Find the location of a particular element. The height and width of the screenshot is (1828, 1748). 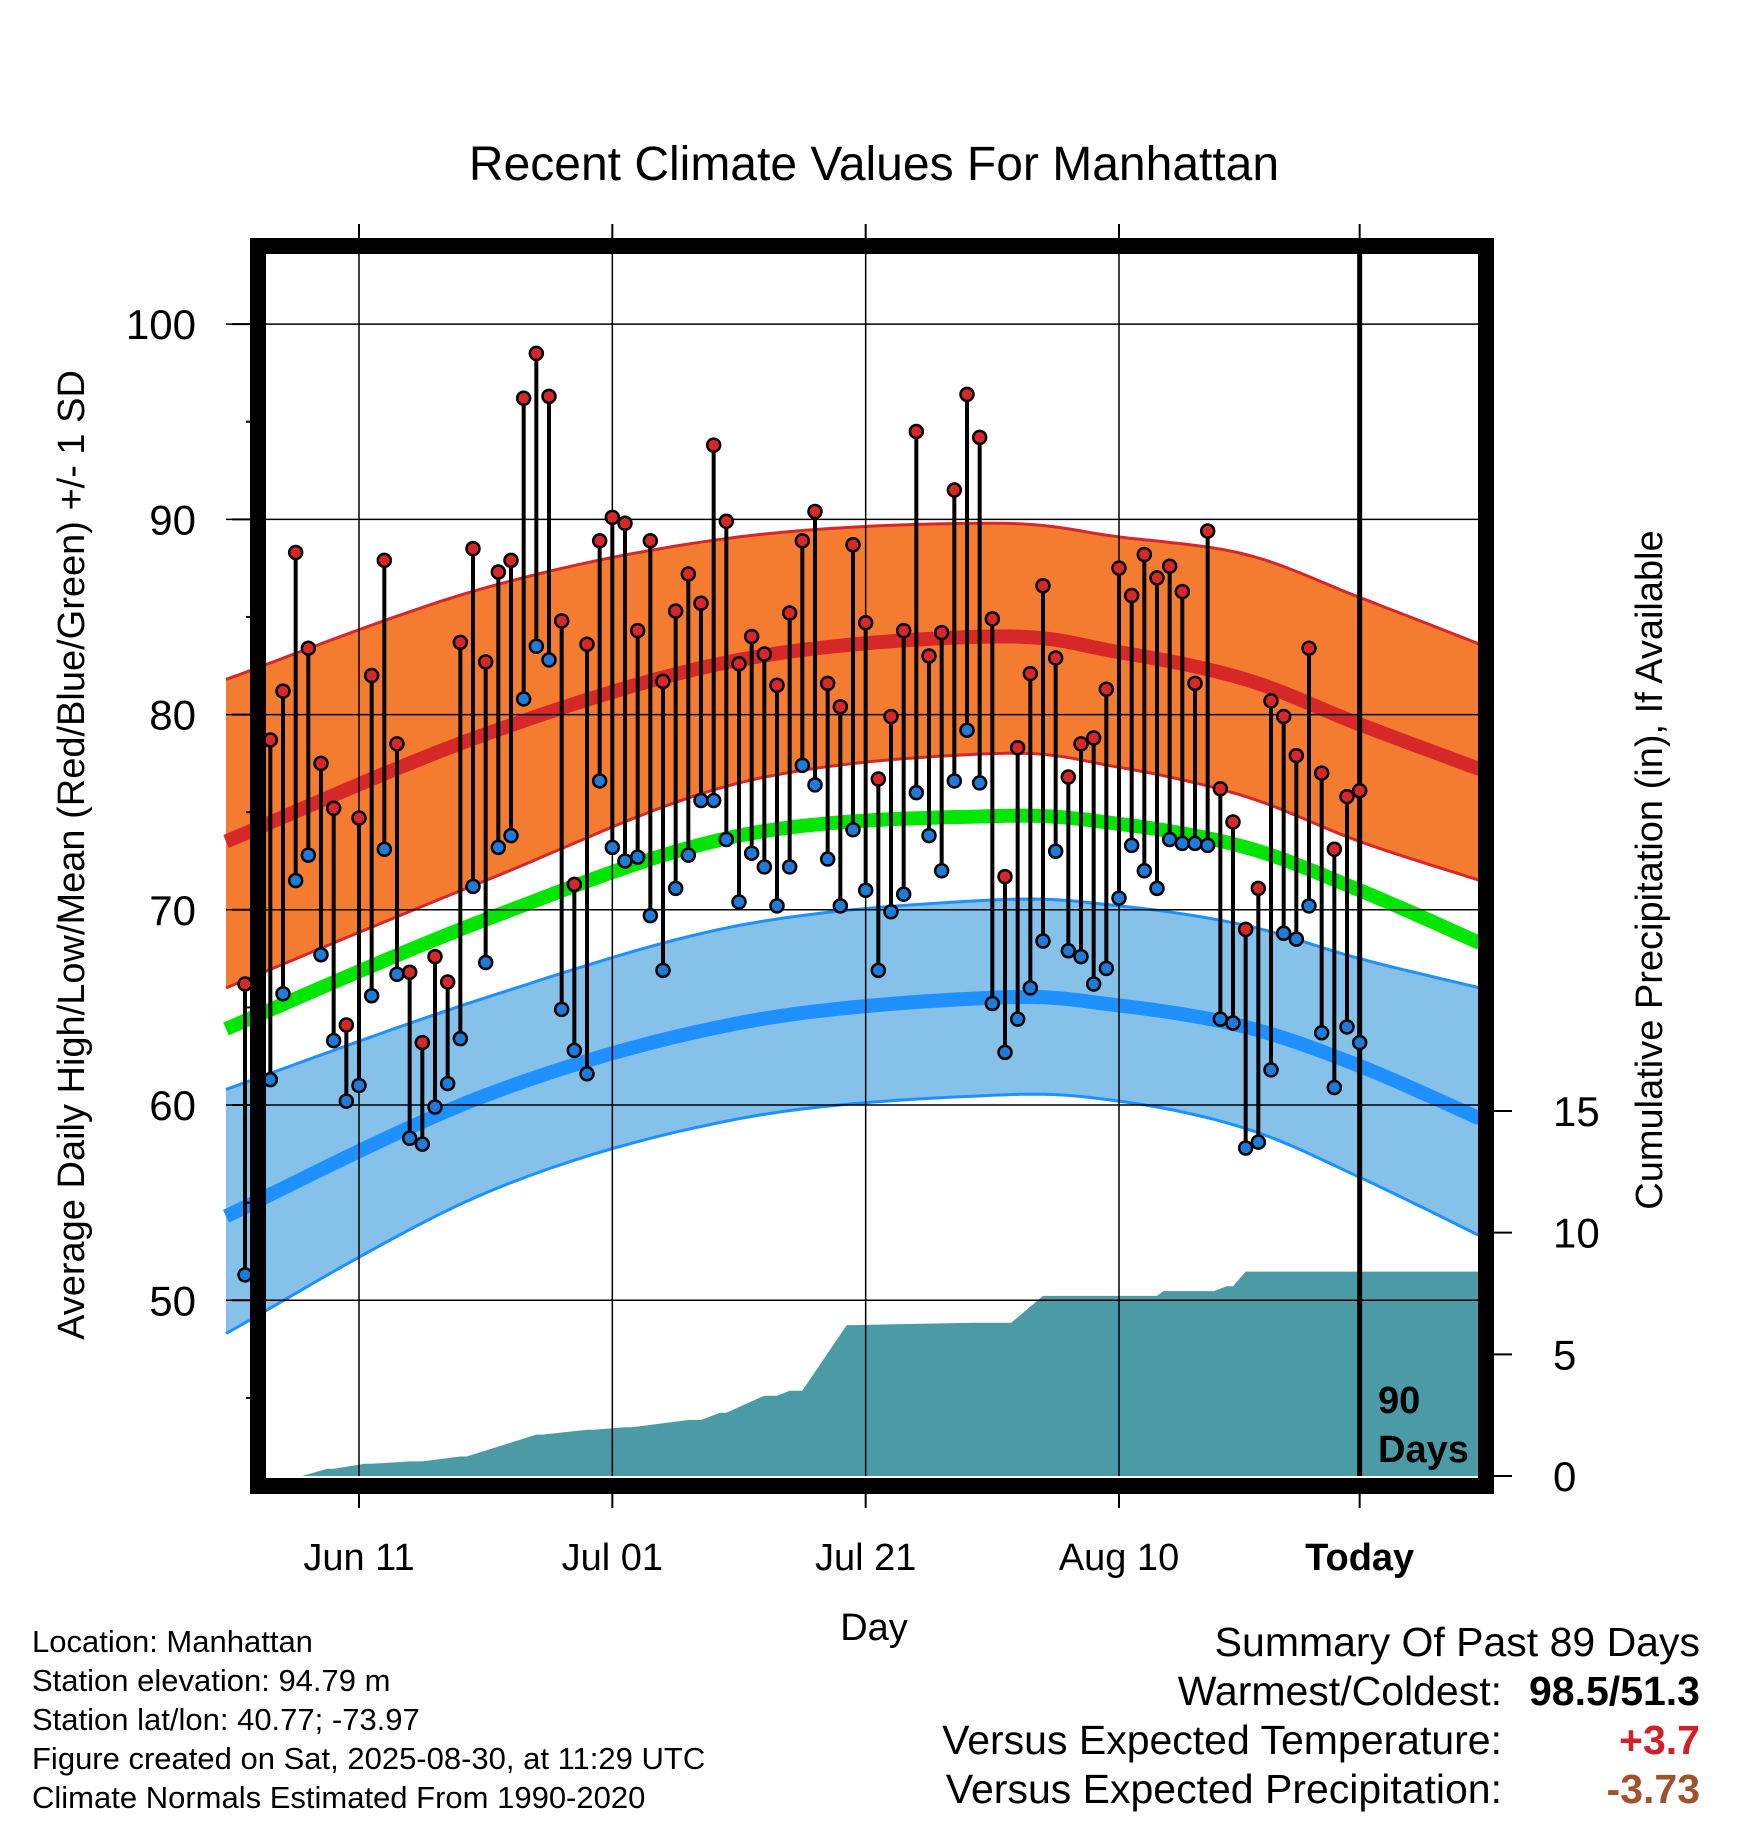

y-tick-label: 90 is located at coordinates (172, 519).